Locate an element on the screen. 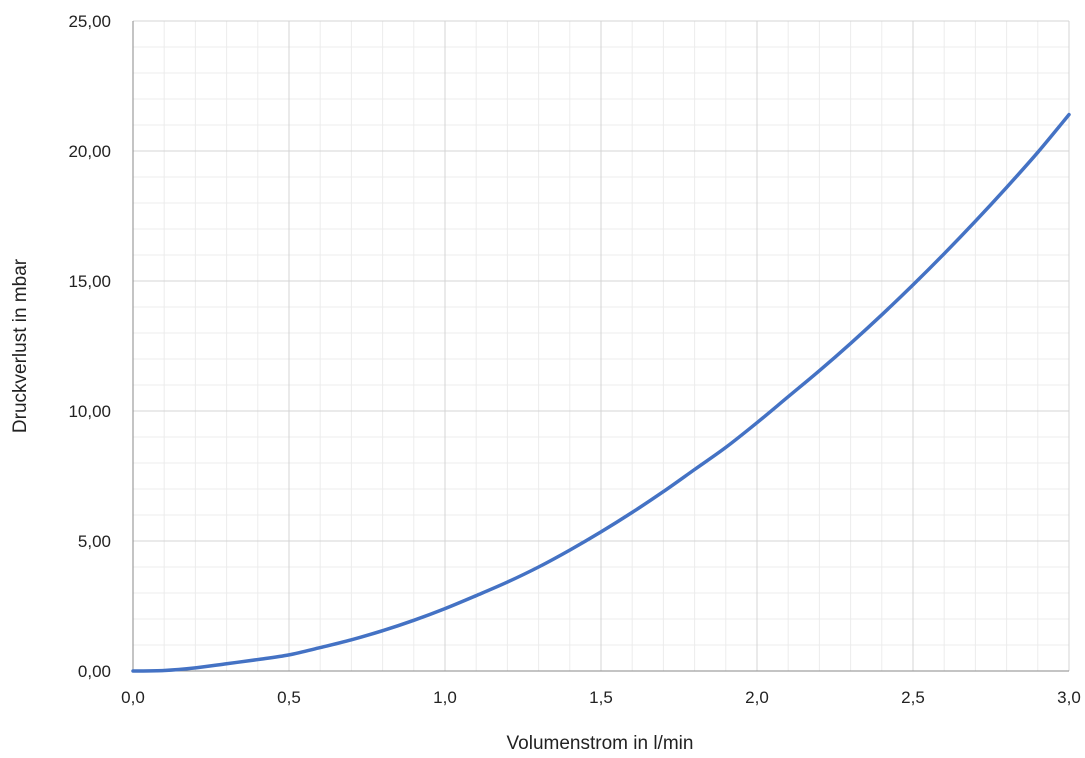 This screenshot has width=1085, height=758. x-tick-label: 1,5 is located at coordinates (601, 697).